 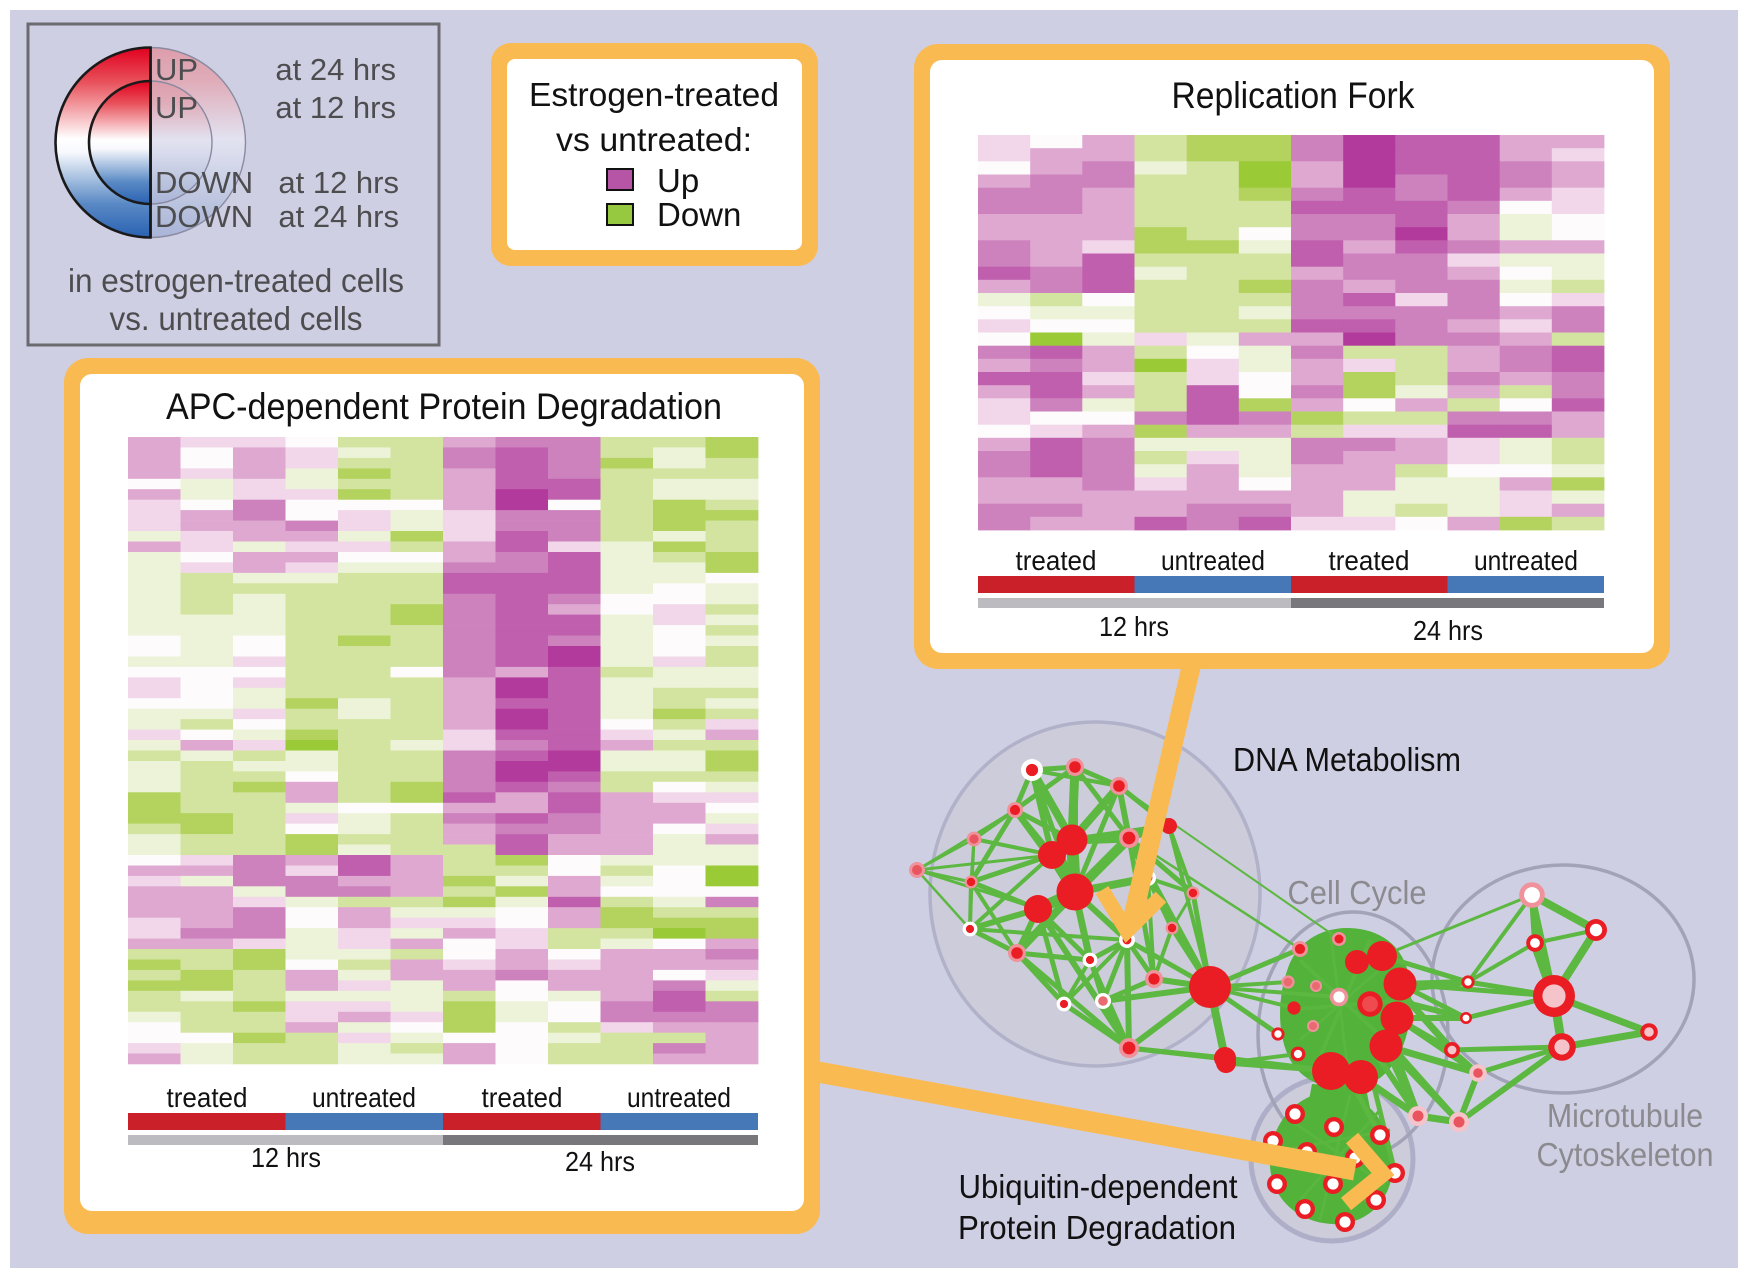 What do you see at coordinates (1625, 1155) in the screenshot?
I see `svg-text: Cytoskeleton` at bounding box center [1625, 1155].